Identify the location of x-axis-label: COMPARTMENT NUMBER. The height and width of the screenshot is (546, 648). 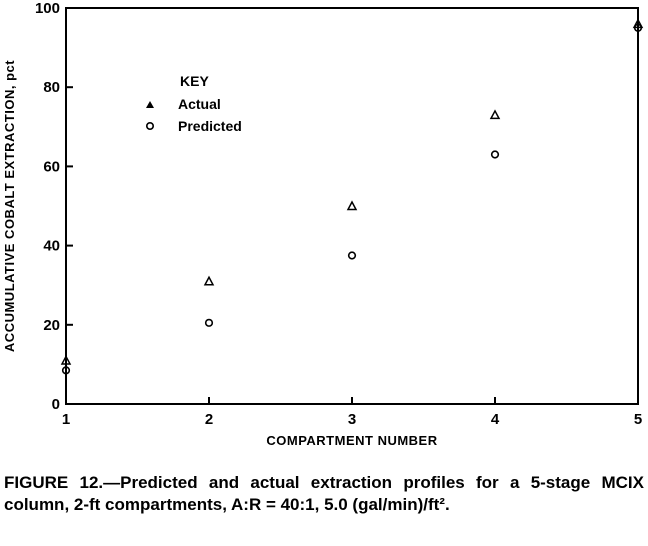
(351, 440).